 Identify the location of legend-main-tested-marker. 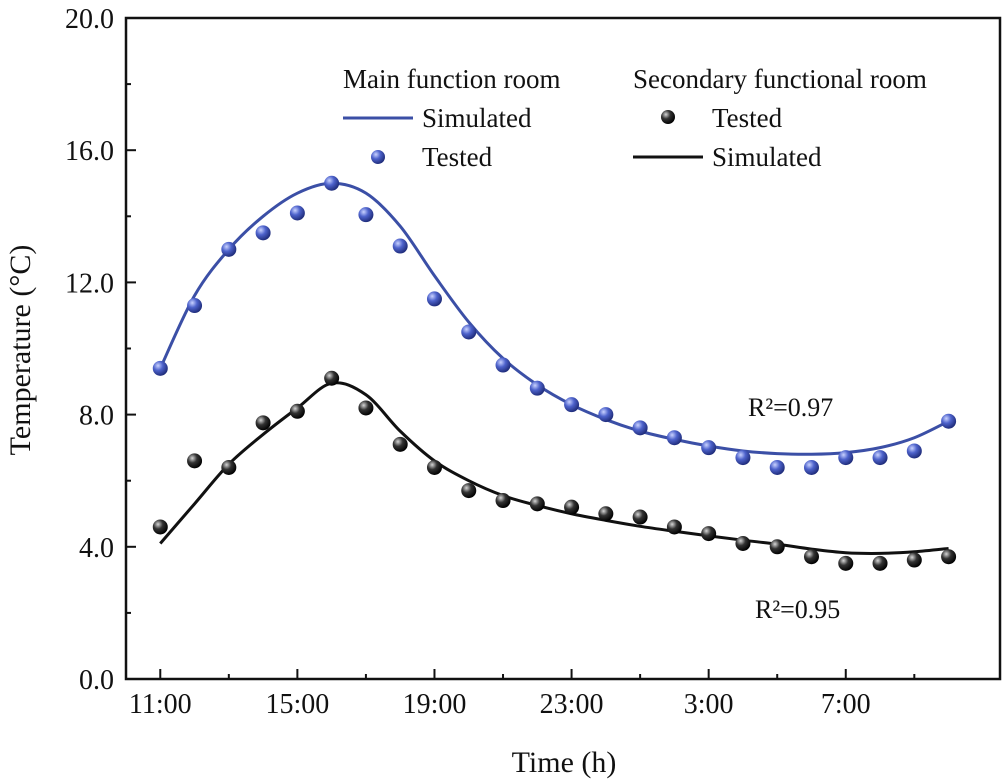
(378, 157).